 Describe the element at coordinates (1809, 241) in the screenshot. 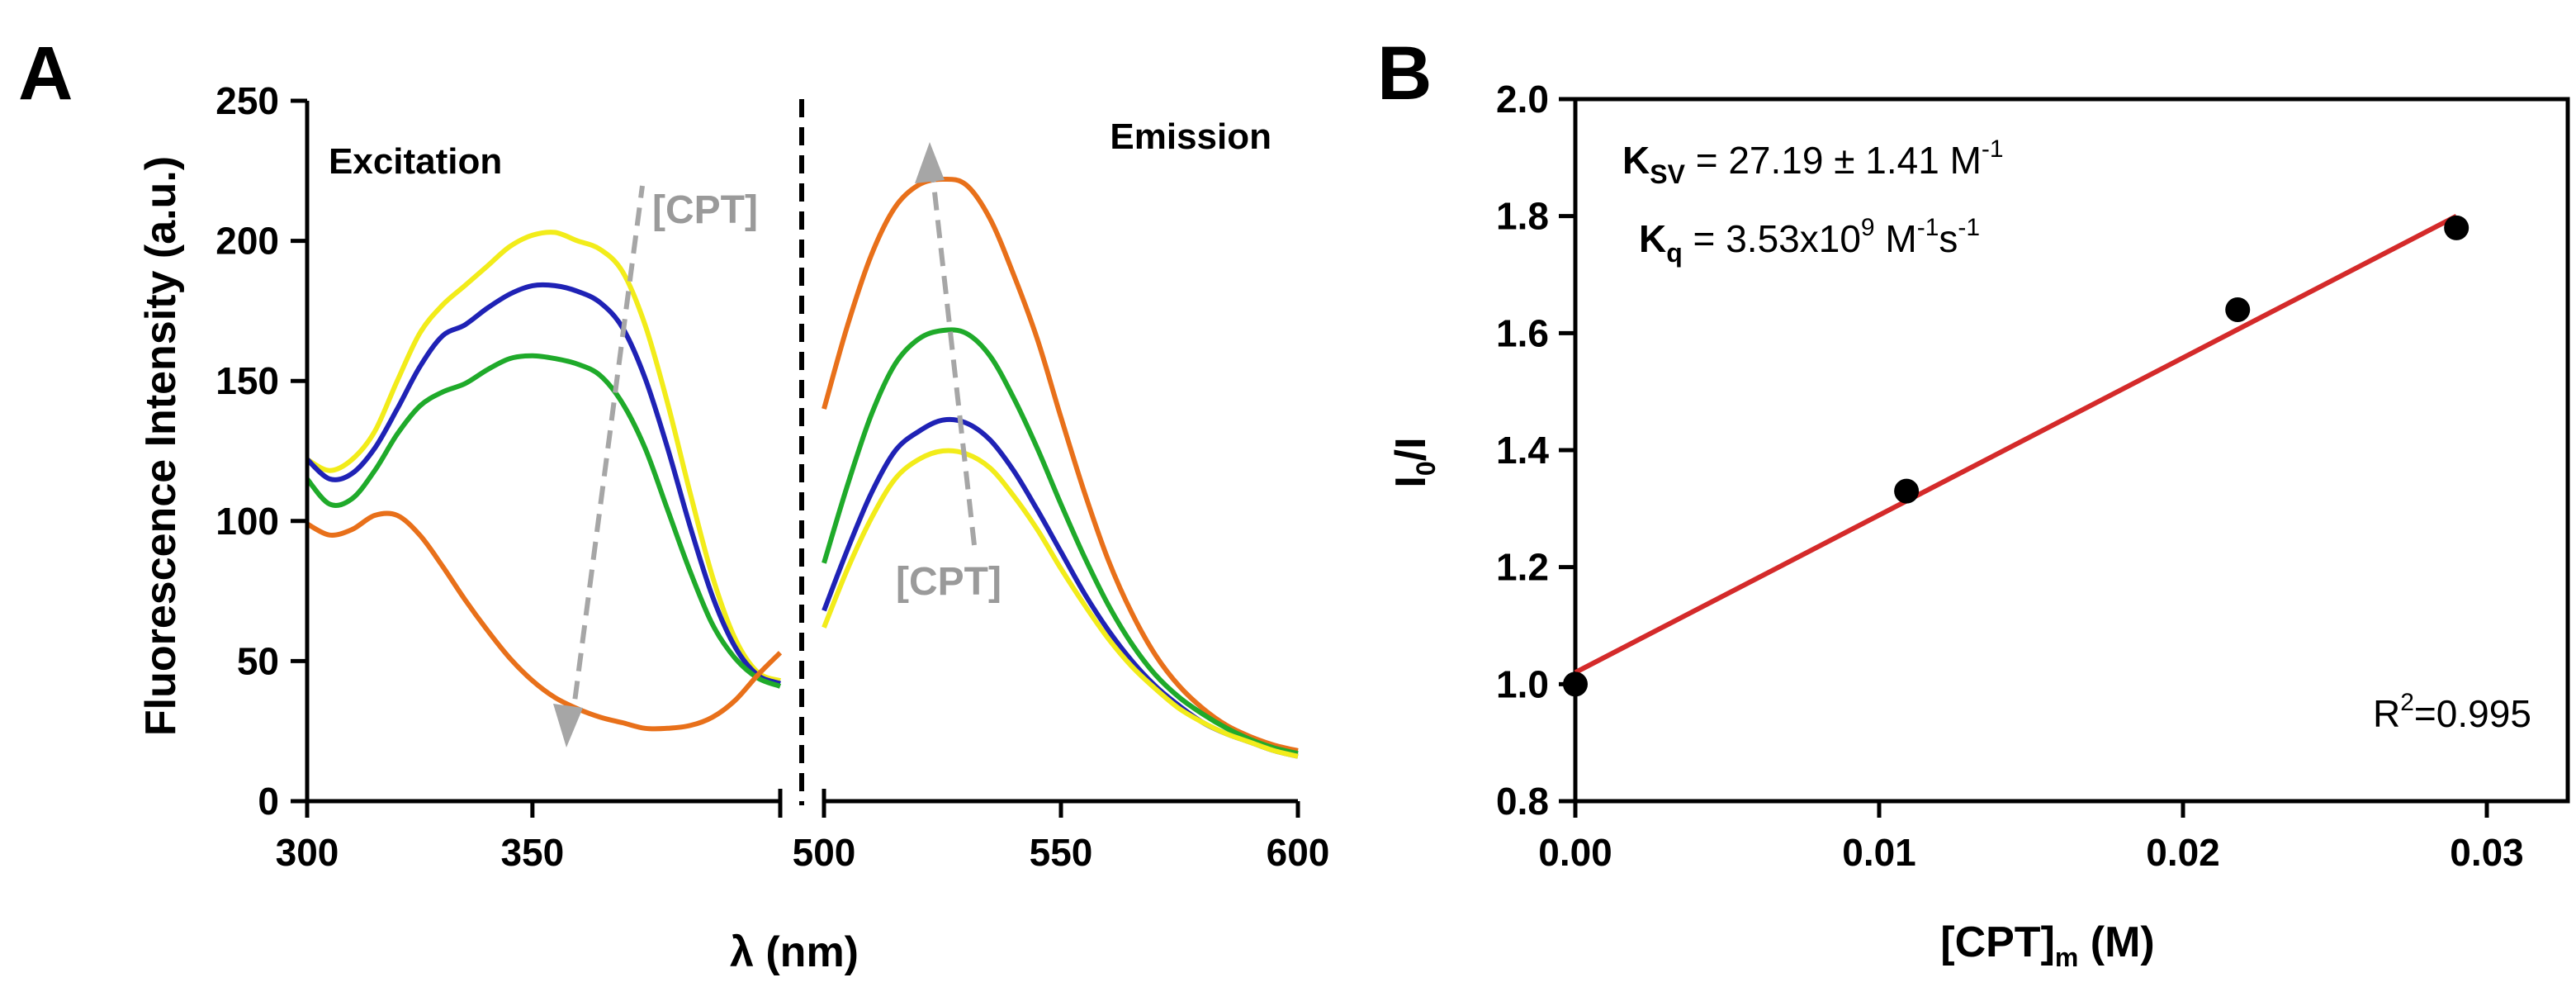

I see `kq-annotation: Kq = 3.53x109 M-1s-1` at that location.